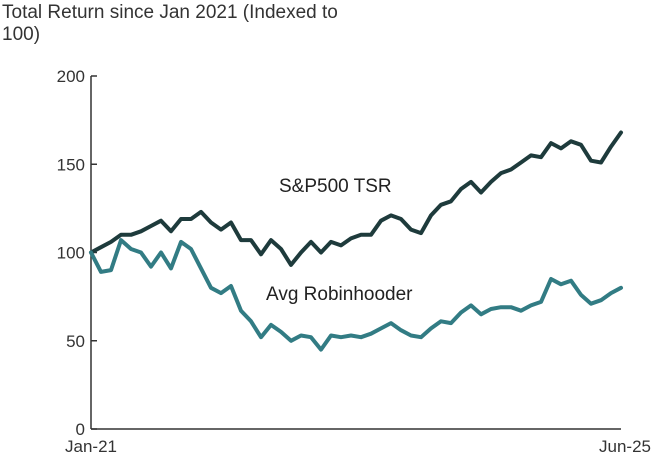 The height and width of the screenshot is (455, 651). Describe the element at coordinates (339, 240) in the screenshot. I see `labels-layer: S&P500 TSR Avg Robinhooder` at that location.